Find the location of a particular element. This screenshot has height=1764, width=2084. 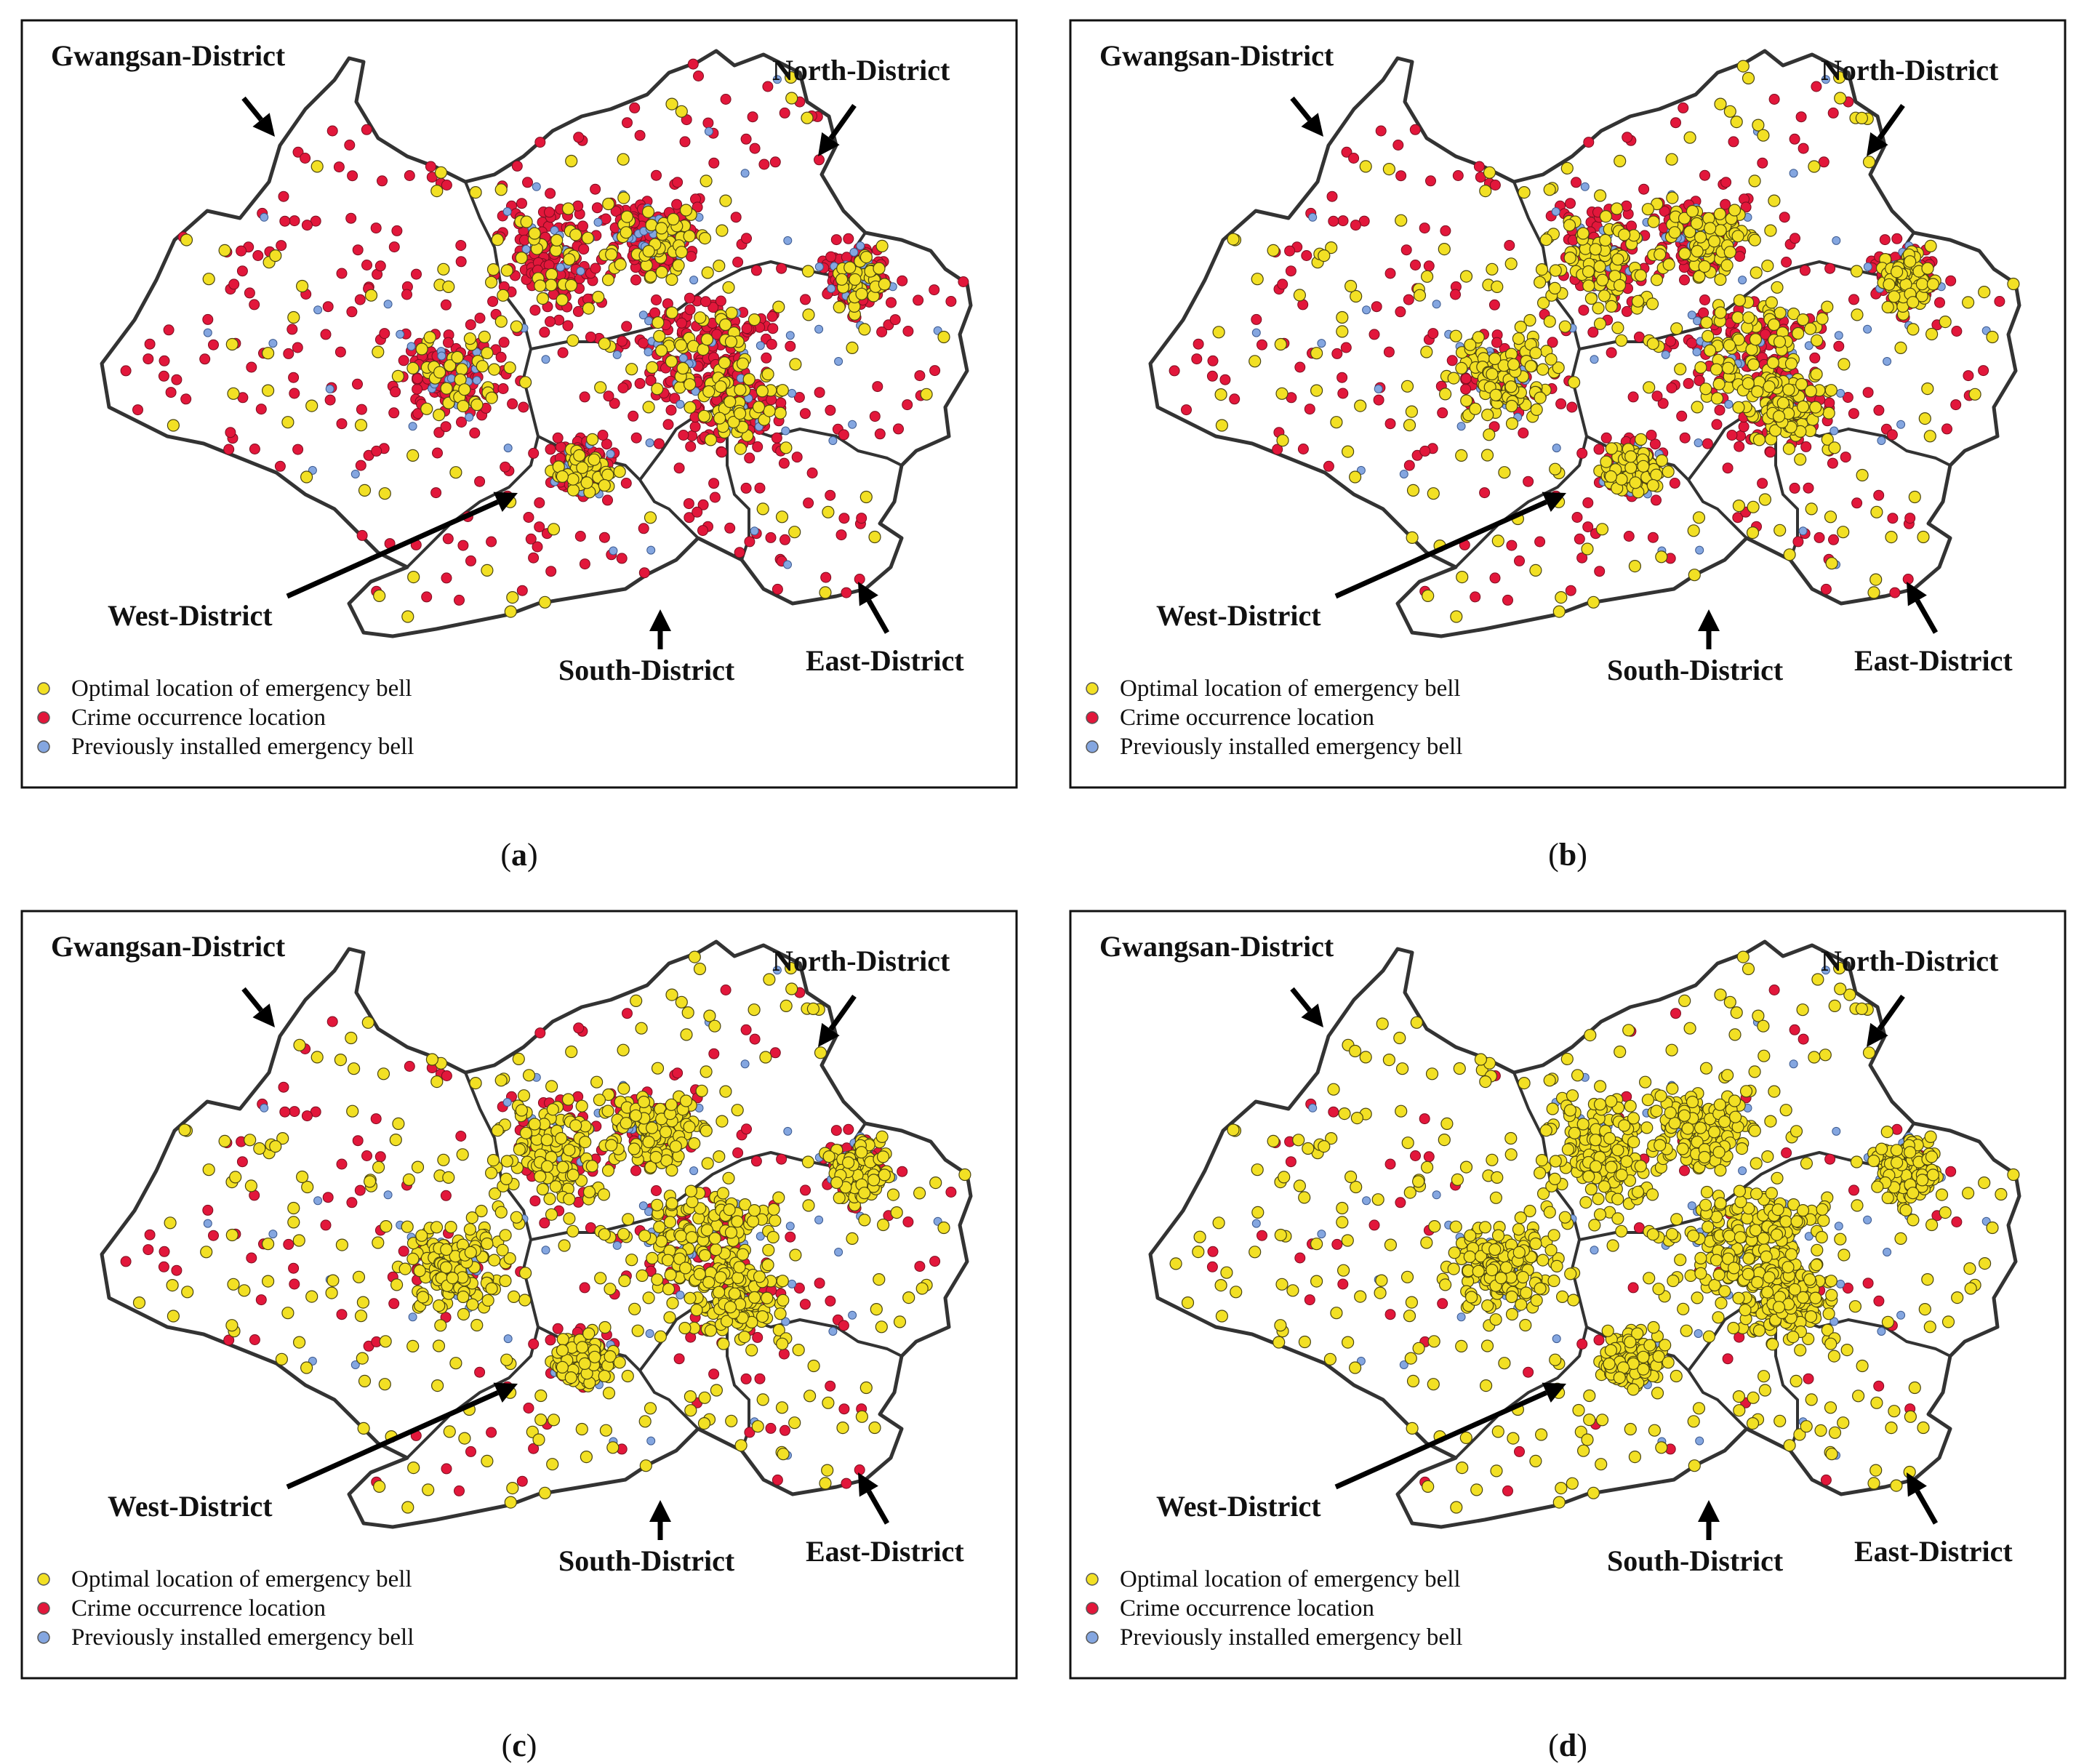

legend-item-optimal-label: Optimal location of emergency bell is located at coordinates (1291, 688).